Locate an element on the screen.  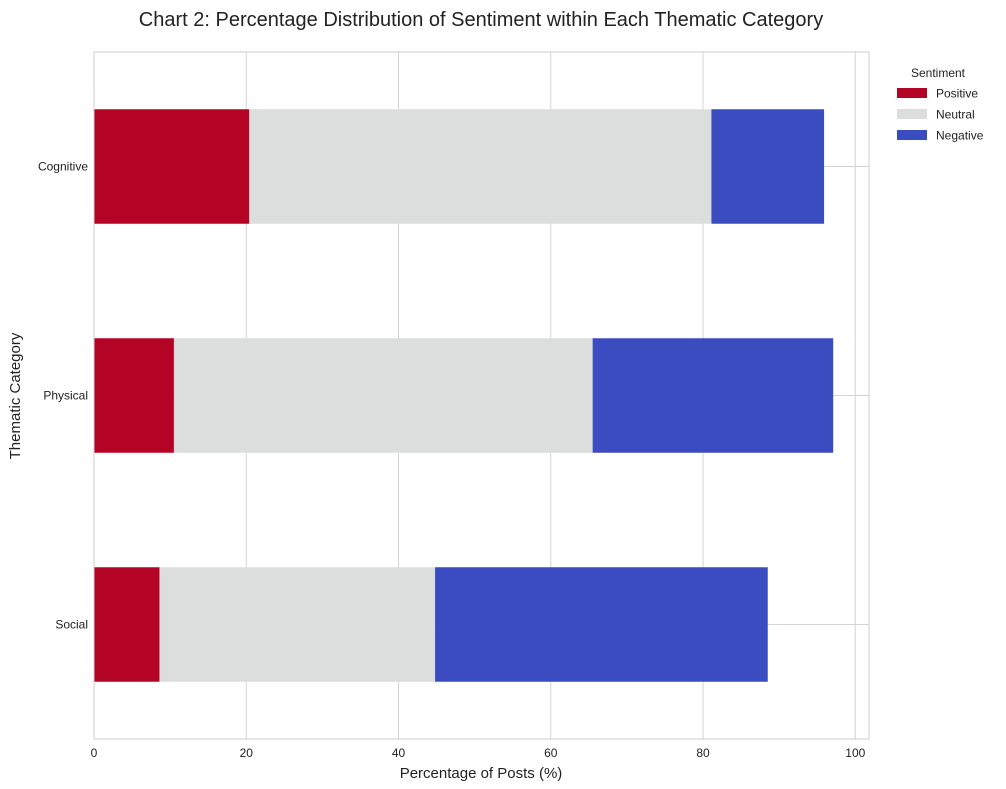
y-tick-label: Cognitive is located at coordinates (63, 167).